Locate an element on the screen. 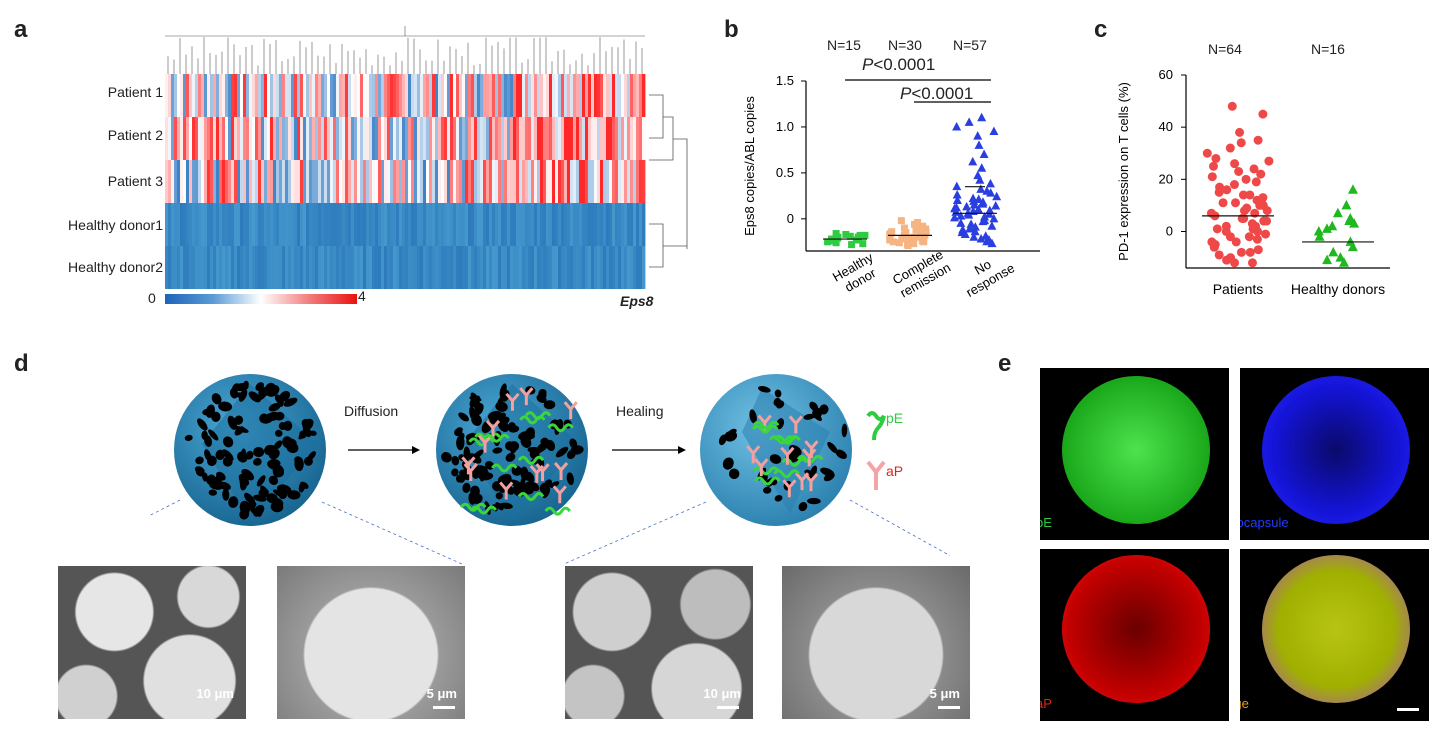 The width and height of the screenshot is (1440, 734). healing-label: Healing is located at coordinates (640, 411).